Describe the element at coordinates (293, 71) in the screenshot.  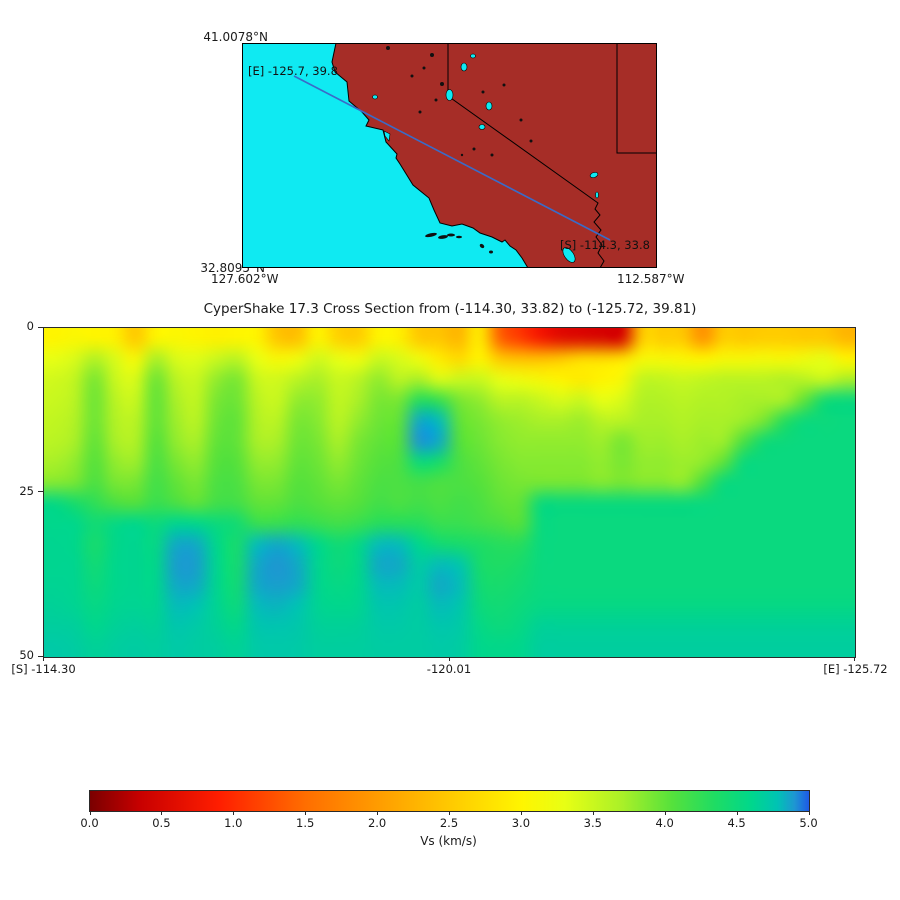
I see `map-end-label: [E] -125.7, 39.8` at that location.